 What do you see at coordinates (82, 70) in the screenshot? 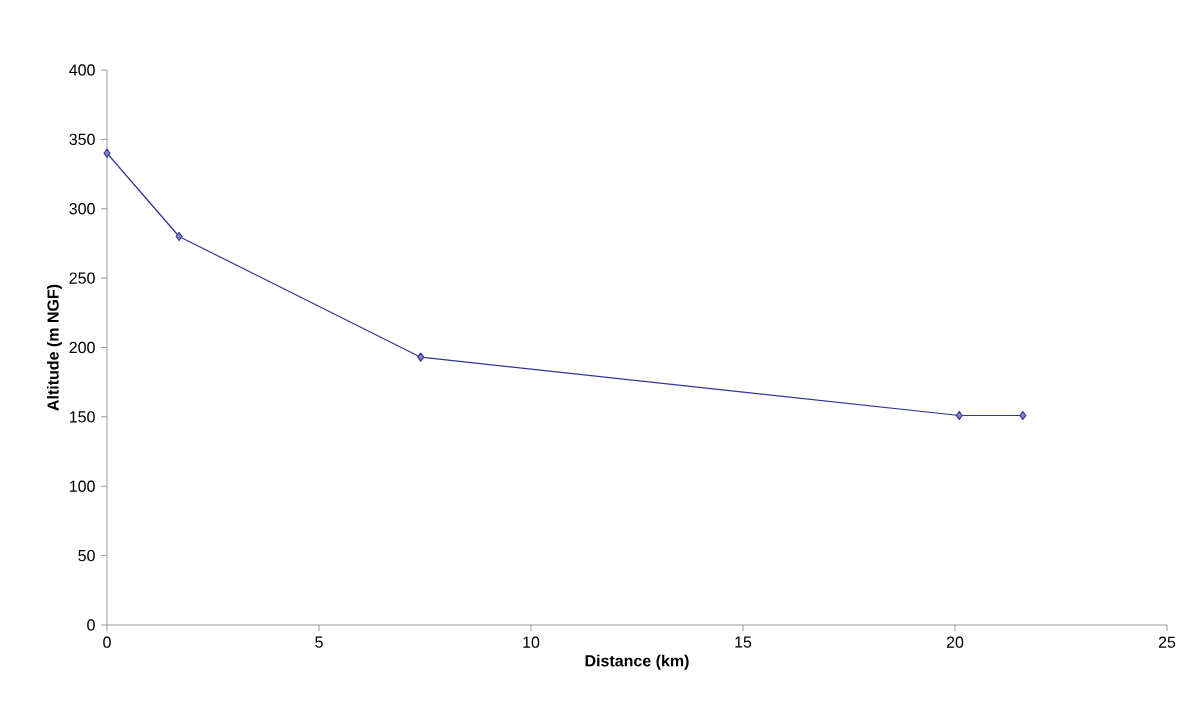
I see `y-tick-label: 400` at bounding box center [82, 70].